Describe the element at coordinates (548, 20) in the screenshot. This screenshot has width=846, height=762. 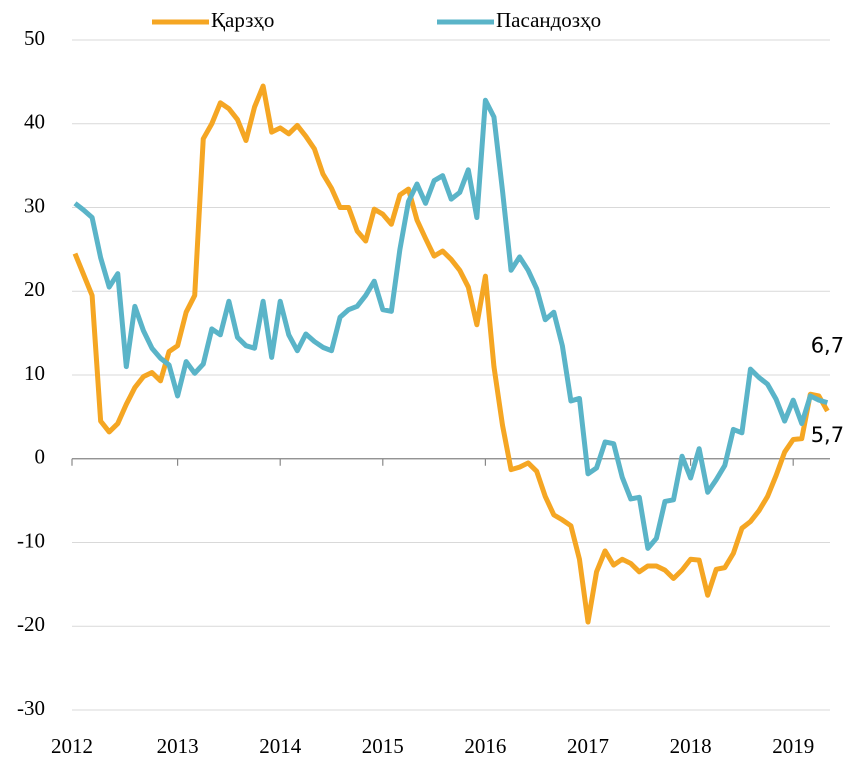
I see `legend-label: Пасандозҳо` at that location.